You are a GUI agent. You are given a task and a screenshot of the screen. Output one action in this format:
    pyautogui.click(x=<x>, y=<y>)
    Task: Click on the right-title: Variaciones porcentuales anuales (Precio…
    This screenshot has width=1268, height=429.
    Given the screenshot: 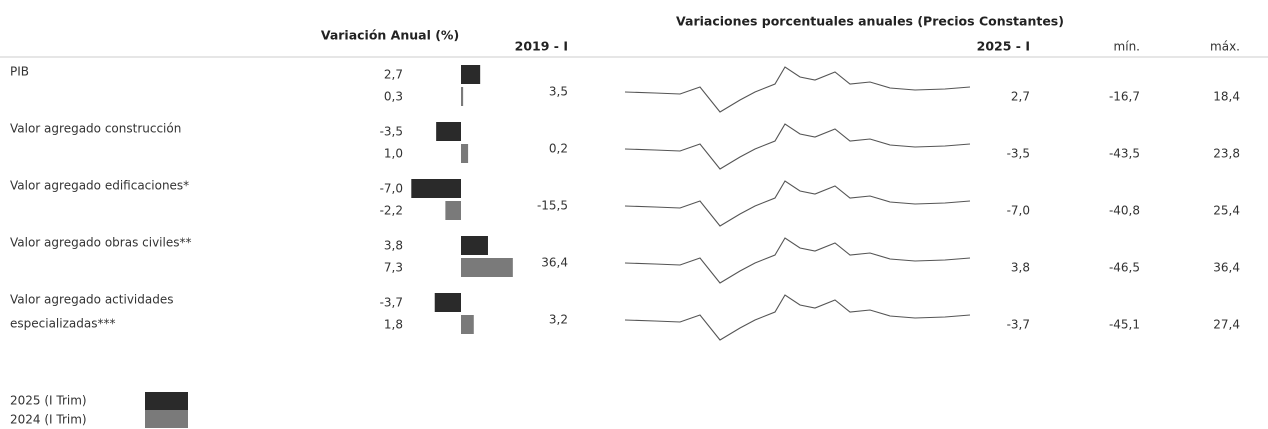 What is the action you would take?
    pyautogui.click(x=870, y=21)
    